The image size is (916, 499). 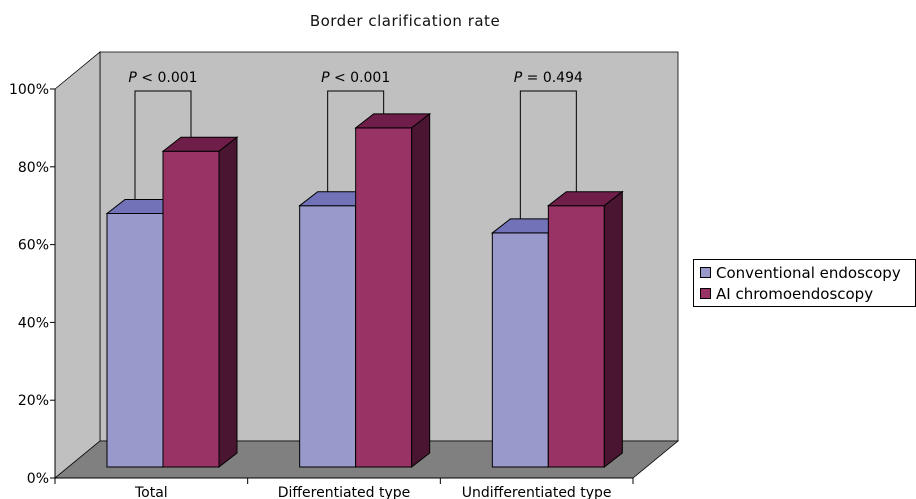 I want to click on legend-label-ai: AI chromoendoscopy, so click(x=795, y=294).